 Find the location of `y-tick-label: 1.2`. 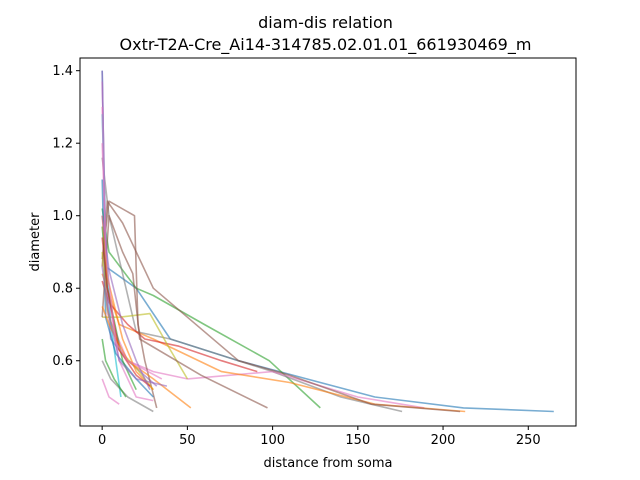

y-tick-label: 1.2 is located at coordinates (62, 144).